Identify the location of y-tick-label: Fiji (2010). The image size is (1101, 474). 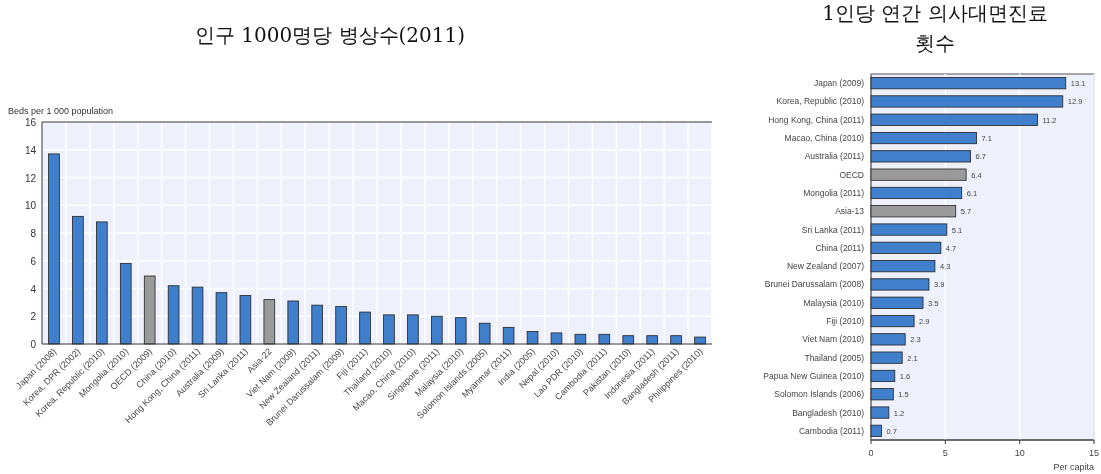
(845, 321).